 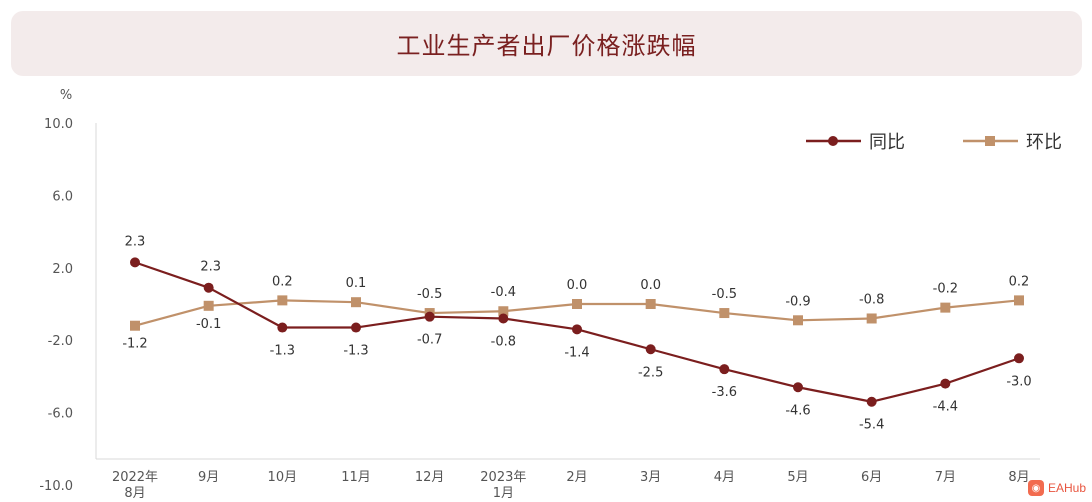 I want to click on x-tick-label-line: 3月, so click(x=650, y=477).